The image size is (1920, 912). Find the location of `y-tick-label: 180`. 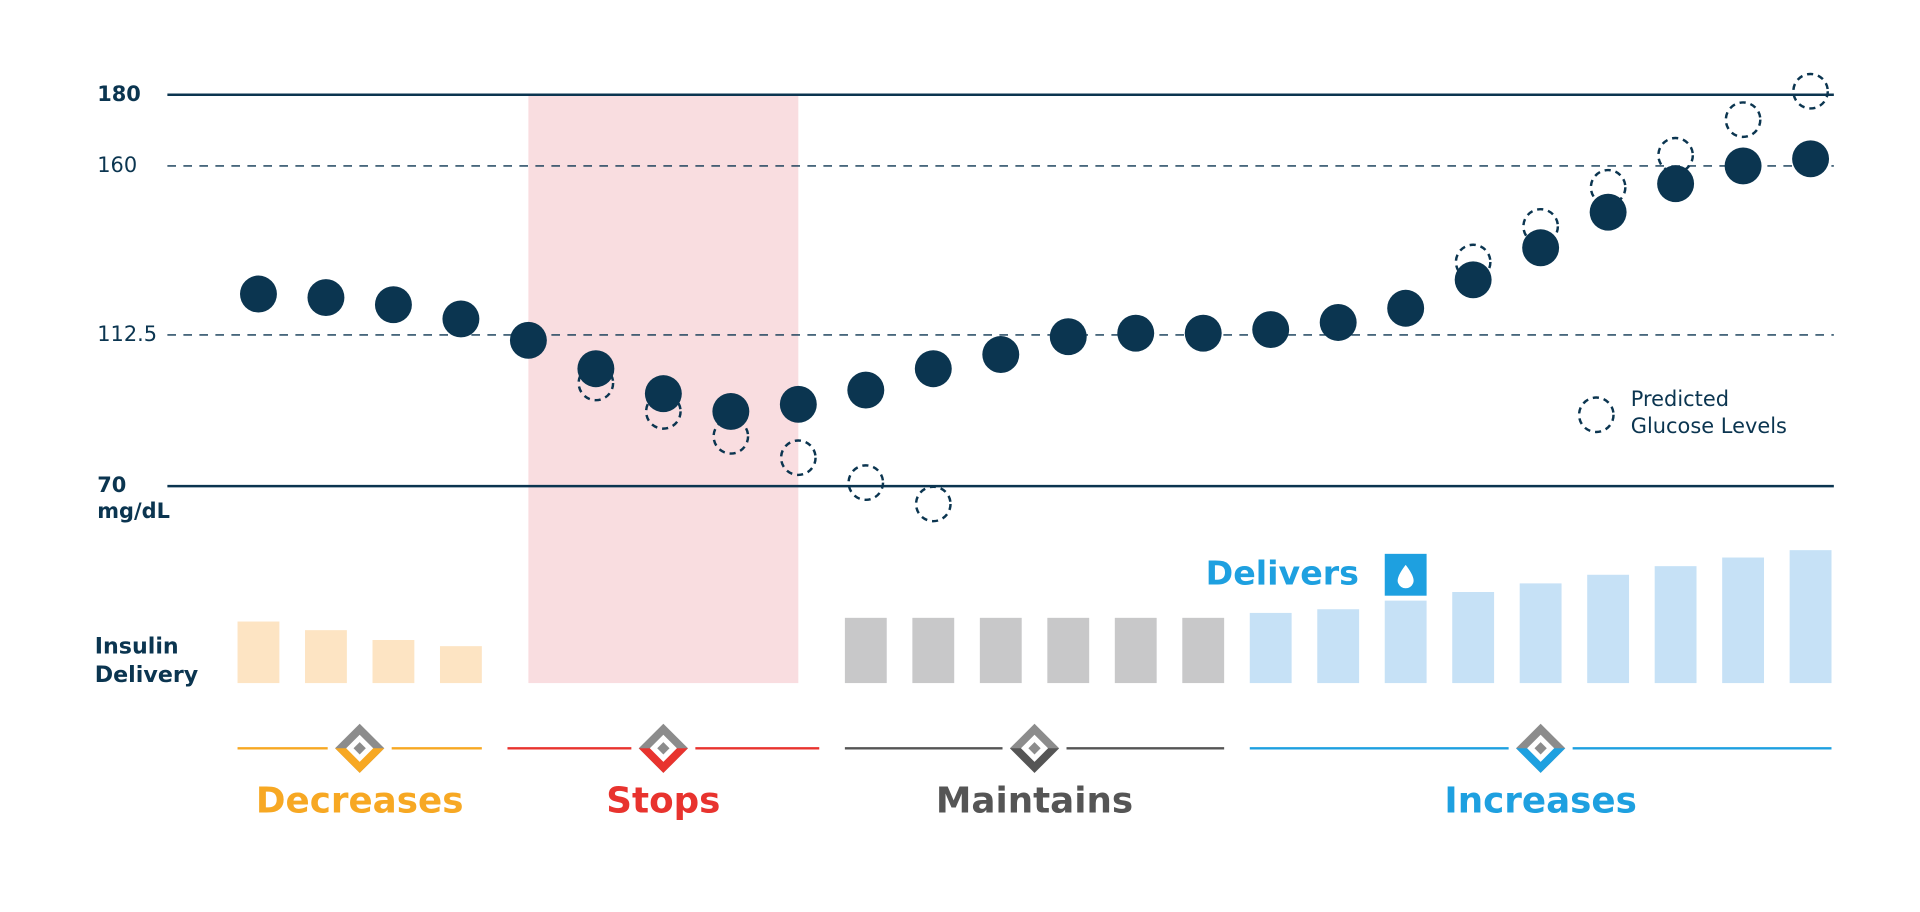

y-tick-label: 180 is located at coordinates (119, 94).